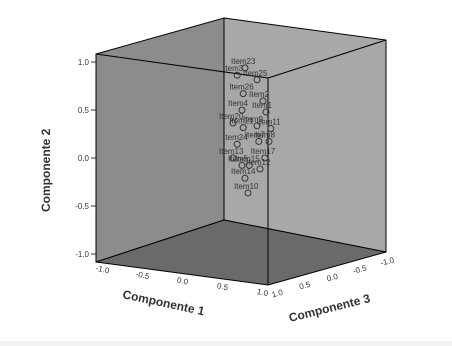  I want to click on point-label: Item7, so click(255, 134).